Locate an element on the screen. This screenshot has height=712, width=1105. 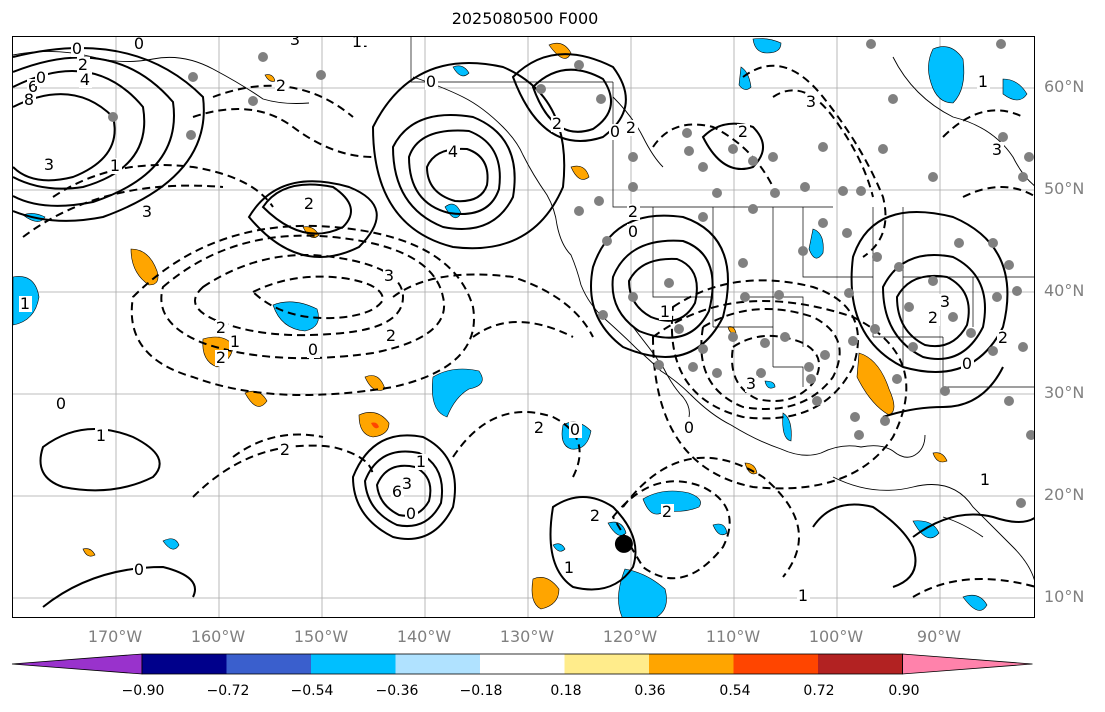
lon-label: 150°W is located at coordinates (321, 636).